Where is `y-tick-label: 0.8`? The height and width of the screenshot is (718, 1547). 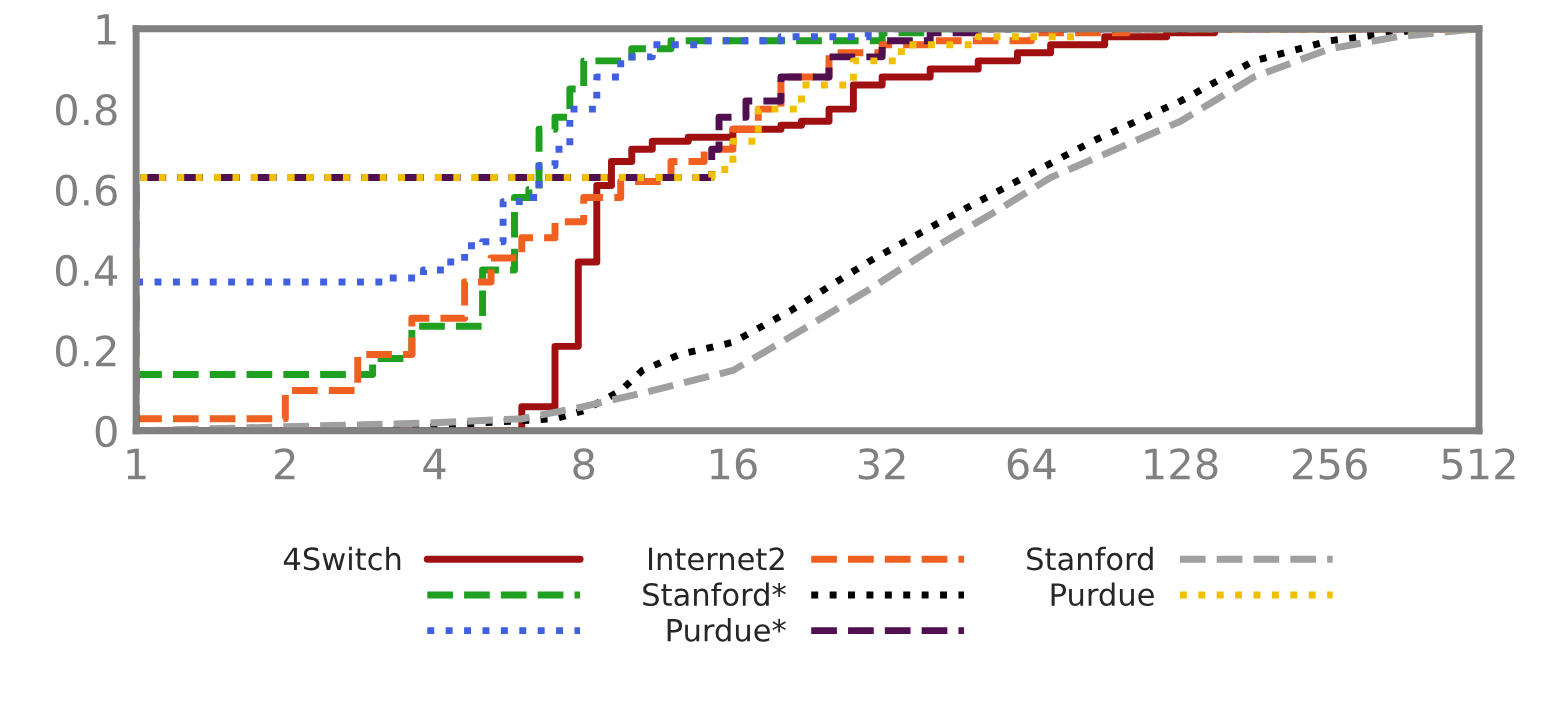
y-tick-label: 0.8 is located at coordinates (86, 110).